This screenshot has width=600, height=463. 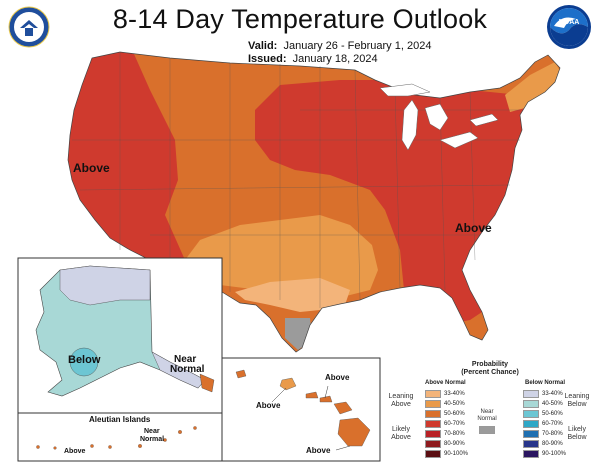 I want to click on alaska-southwest-50-60-below, so click(x=84, y=362).